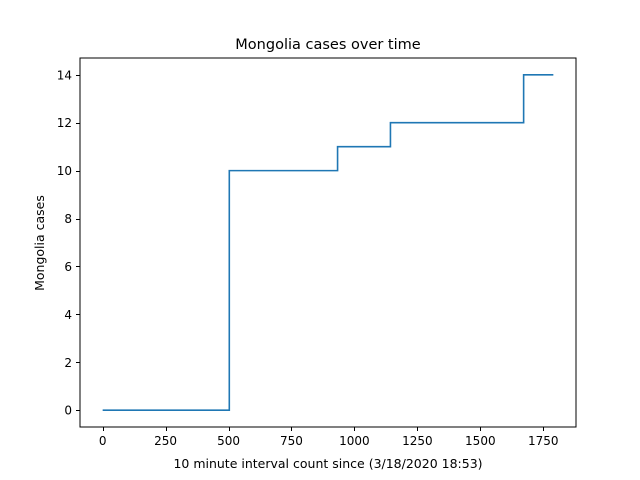 The width and height of the screenshot is (640, 480). What do you see at coordinates (327, 45) in the screenshot?
I see `chart-title: Mongolia cases over time` at bounding box center [327, 45].